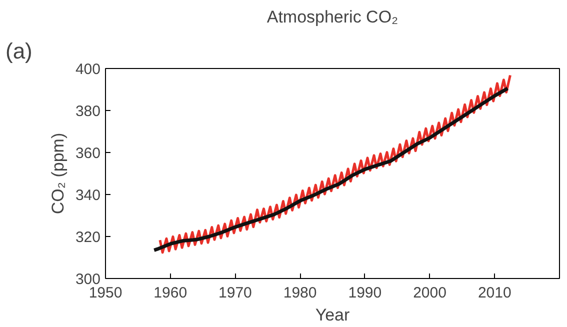 The height and width of the screenshot is (327, 567). Describe the element at coordinates (88, 69) in the screenshot. I see `y-tick-label: 400` at that location.